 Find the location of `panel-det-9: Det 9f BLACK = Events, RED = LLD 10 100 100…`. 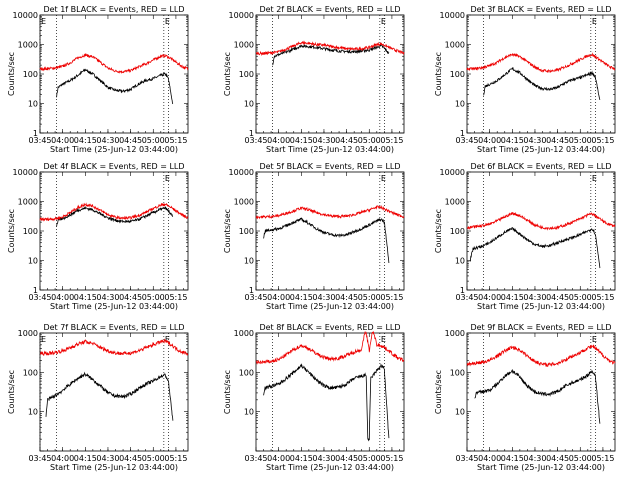

panel-det-9: Det 9f BLACK = Events, RED = LLD 10 100 100… is located at coordinates (525, 397).